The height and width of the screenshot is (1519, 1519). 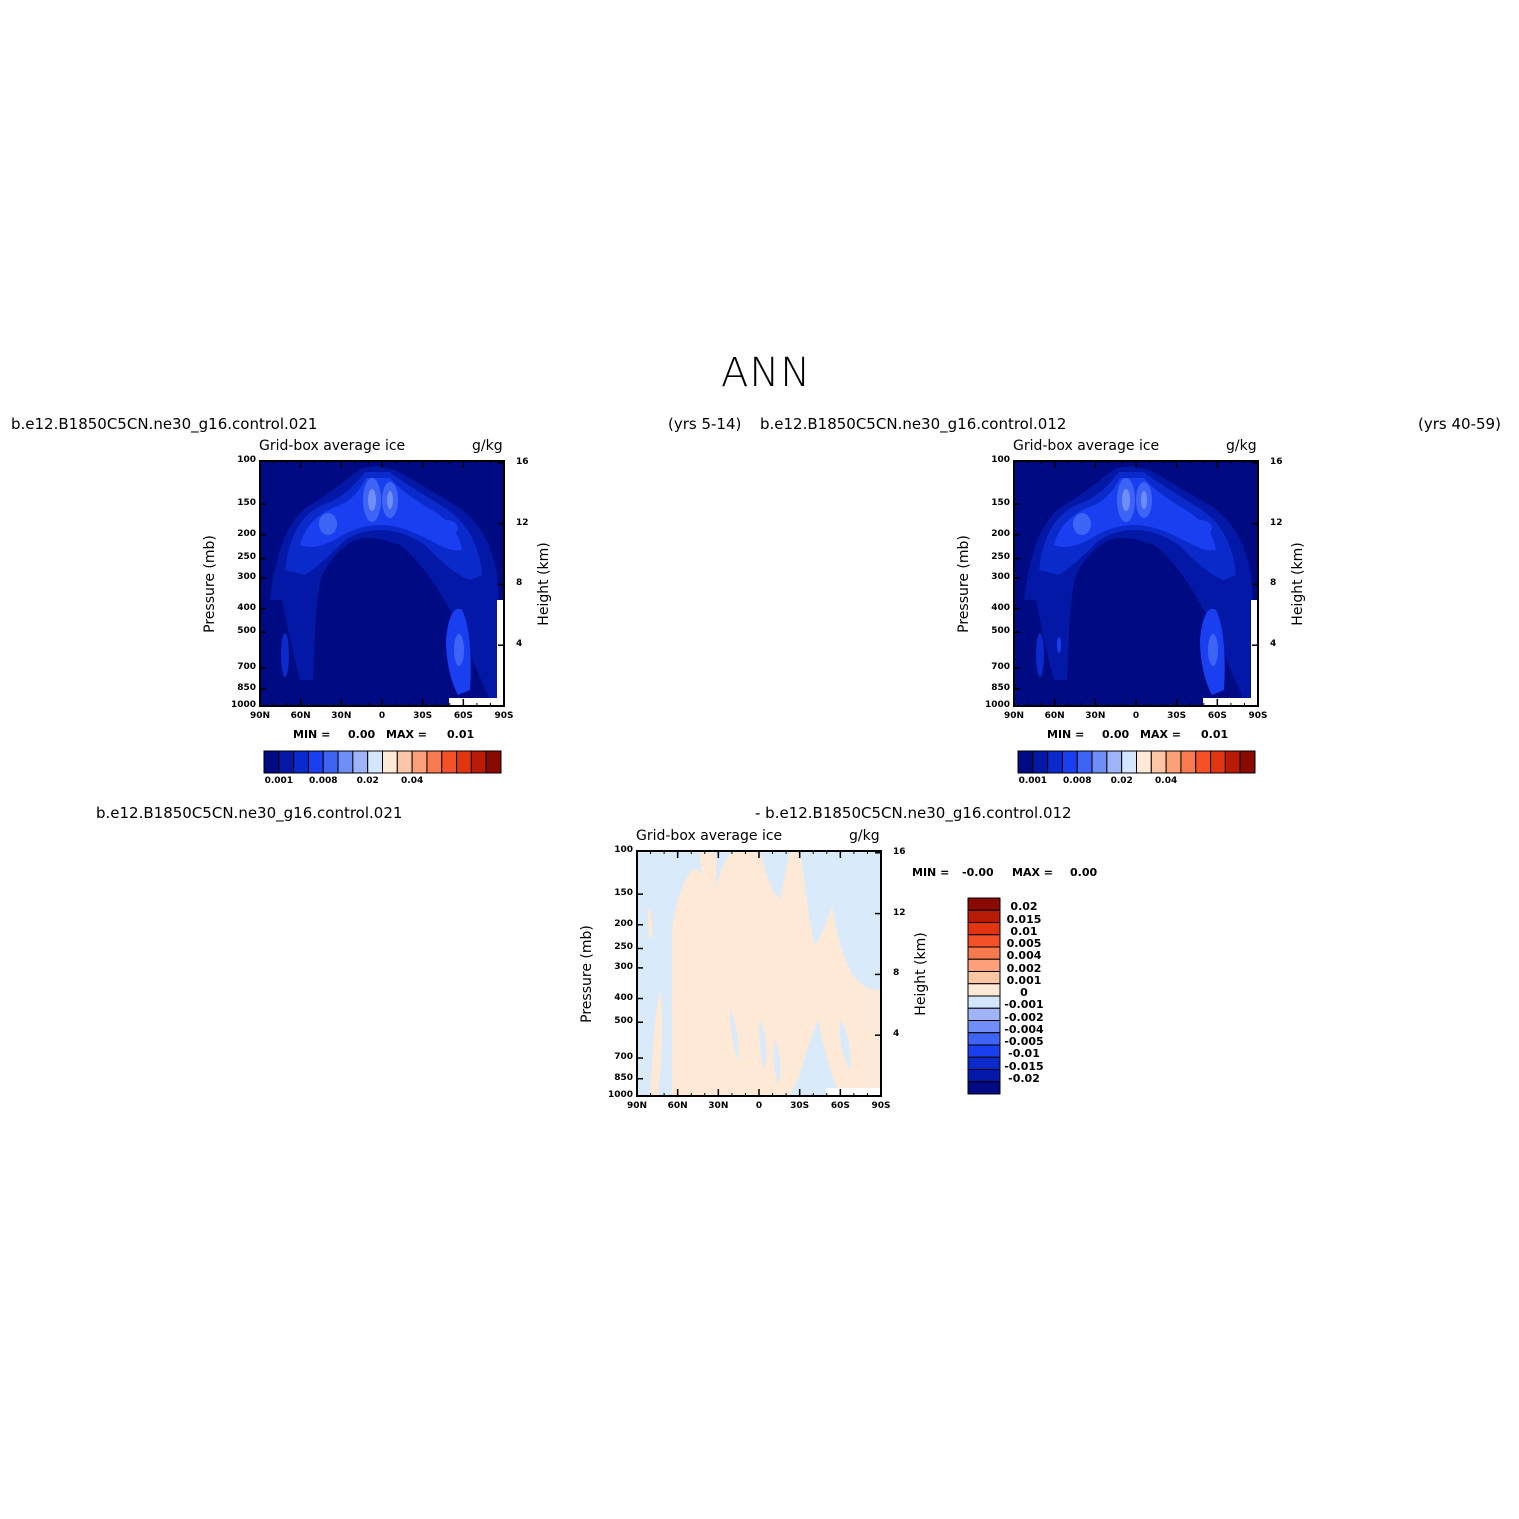 I want to click on top-left-years: (yrs 5-14), so click(x=705, y=424).